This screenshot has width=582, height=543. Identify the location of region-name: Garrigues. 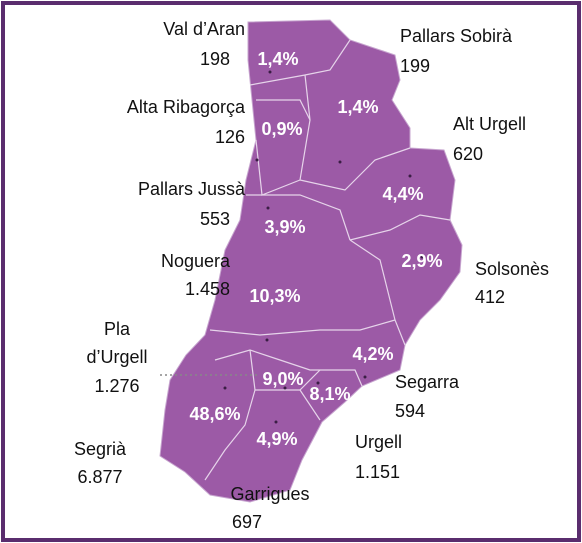
(269, 494).